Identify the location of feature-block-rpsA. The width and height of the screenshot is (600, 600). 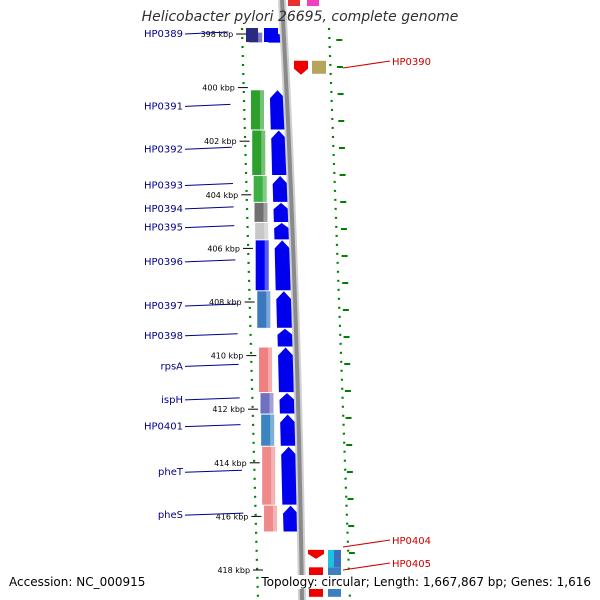
(266, 370).